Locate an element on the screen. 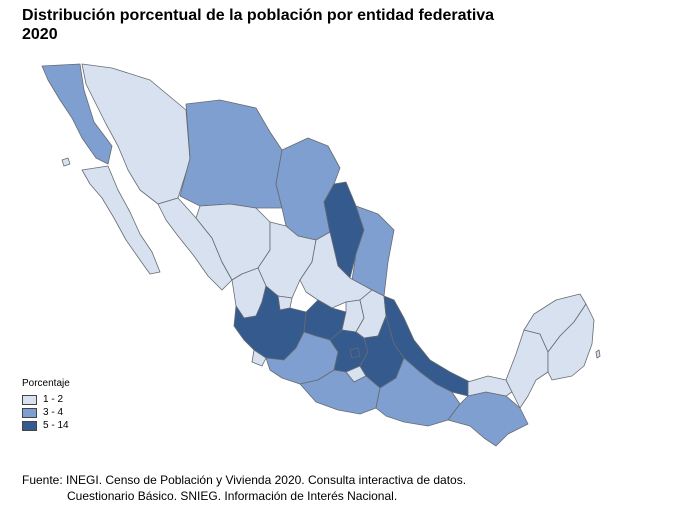 The width and height of the screenshot is (676, 532). state-guerrero is located at coordinates (340, 392).